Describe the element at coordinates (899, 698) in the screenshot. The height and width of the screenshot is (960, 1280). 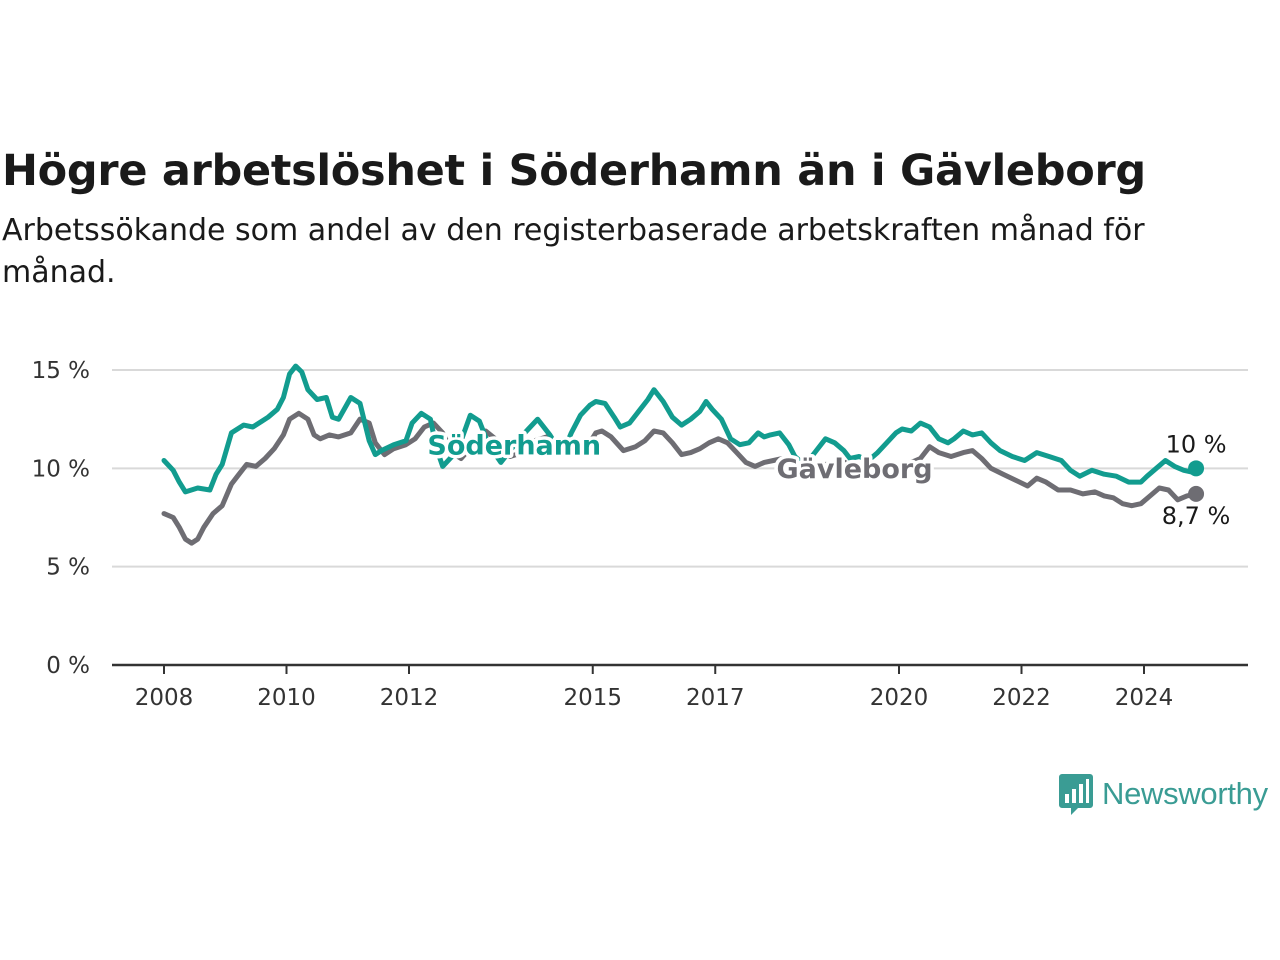
I see `x-tick-label: 2020` at that location.